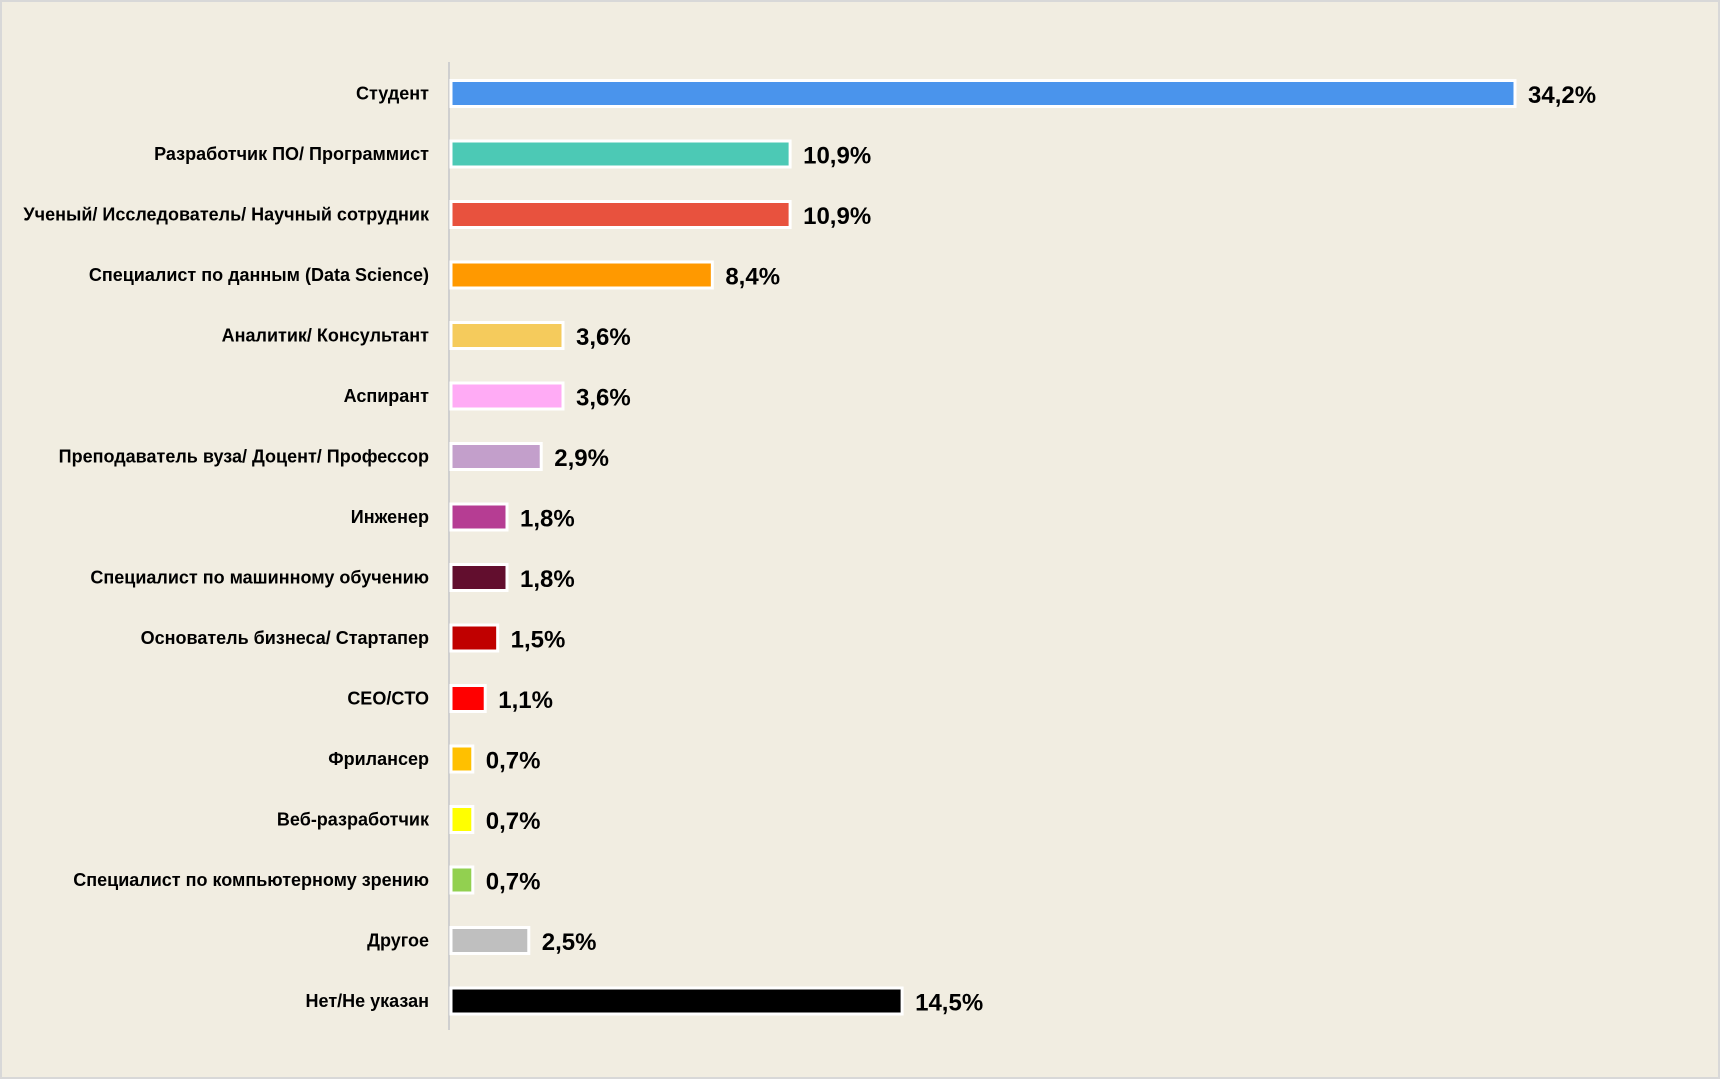  I want to click on value-label: 2,9%, so click(581, 458).